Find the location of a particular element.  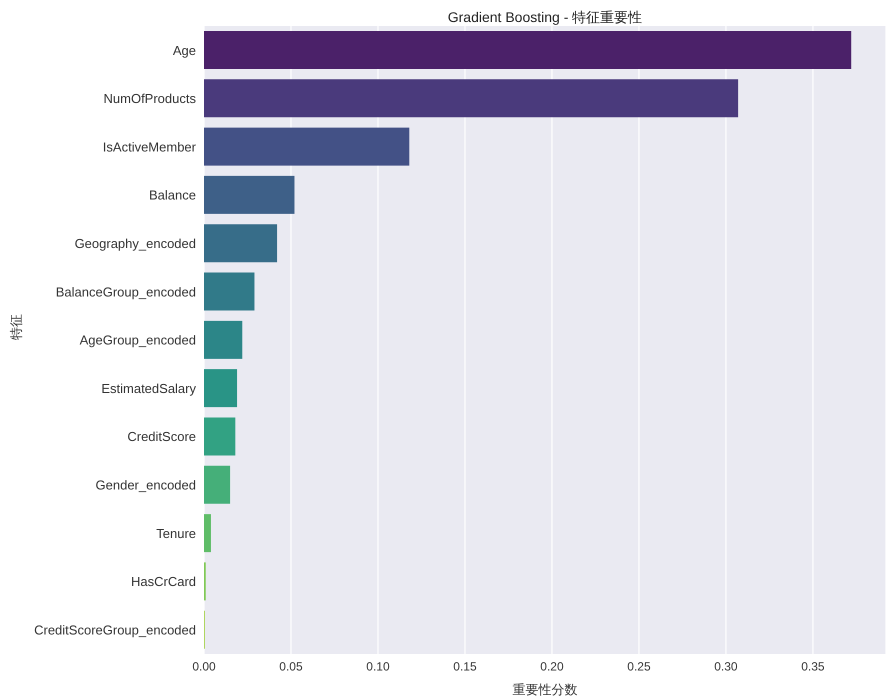

y-tick-label: Age is located at coordinates (184, 50).